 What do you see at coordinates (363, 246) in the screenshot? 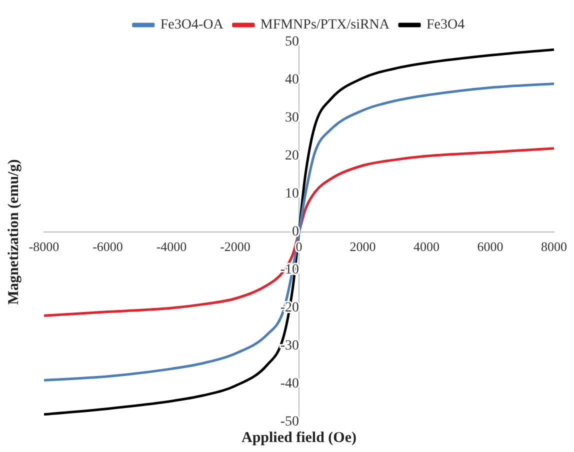
I see `x-tick-label: 2000` at bounding box center [363, 246].